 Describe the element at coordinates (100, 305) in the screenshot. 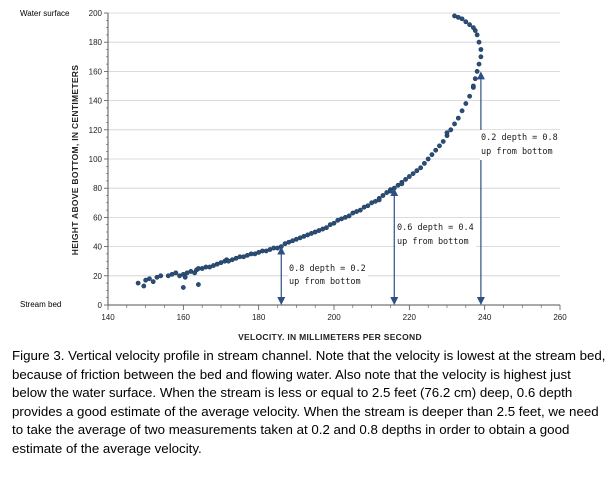

I see `y-tick-label-0: 0` at that location.